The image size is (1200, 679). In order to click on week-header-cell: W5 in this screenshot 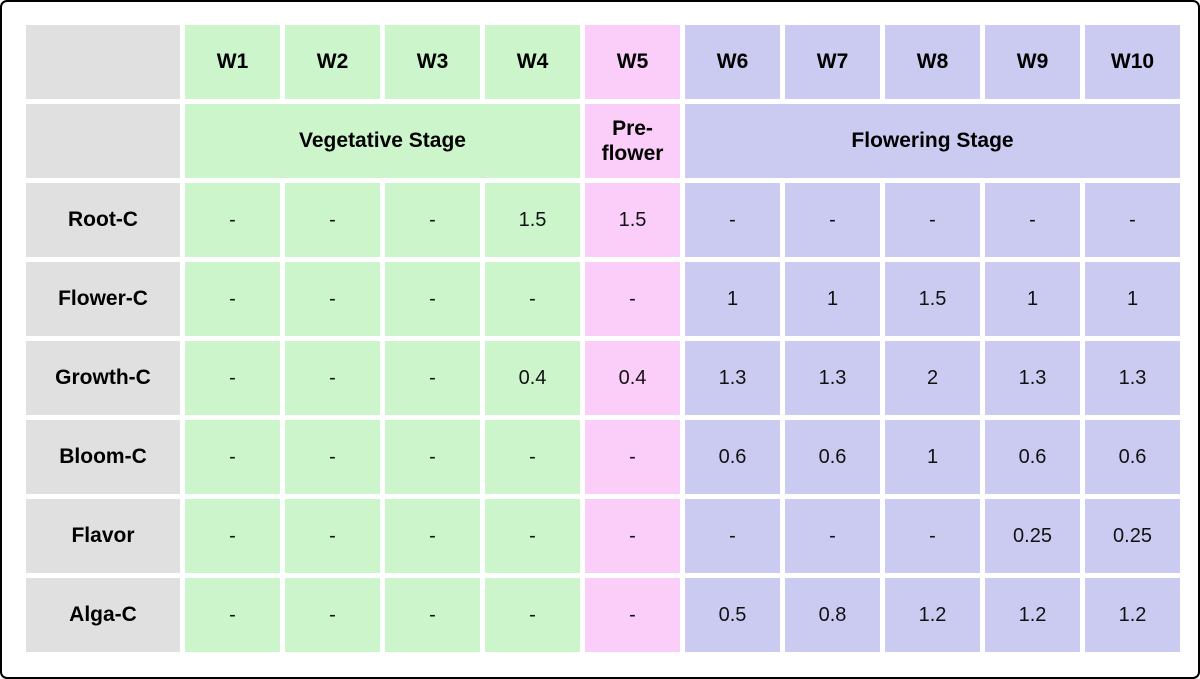, I will do `click(632, 62)`.